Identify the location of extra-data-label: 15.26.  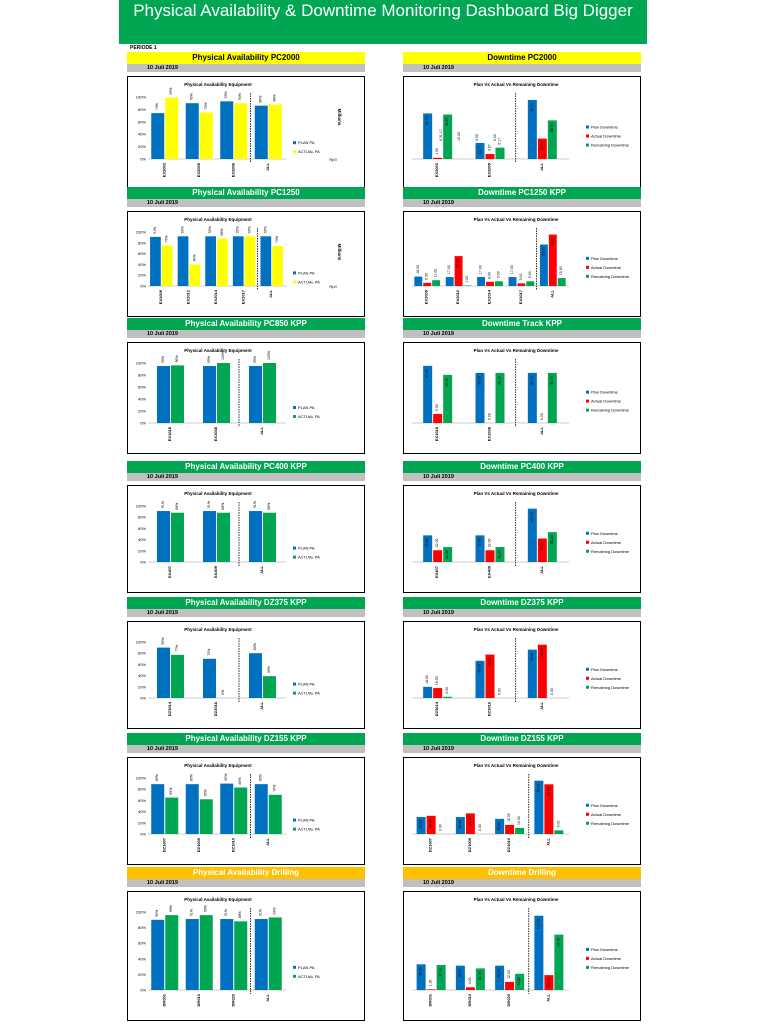
(459, 136).